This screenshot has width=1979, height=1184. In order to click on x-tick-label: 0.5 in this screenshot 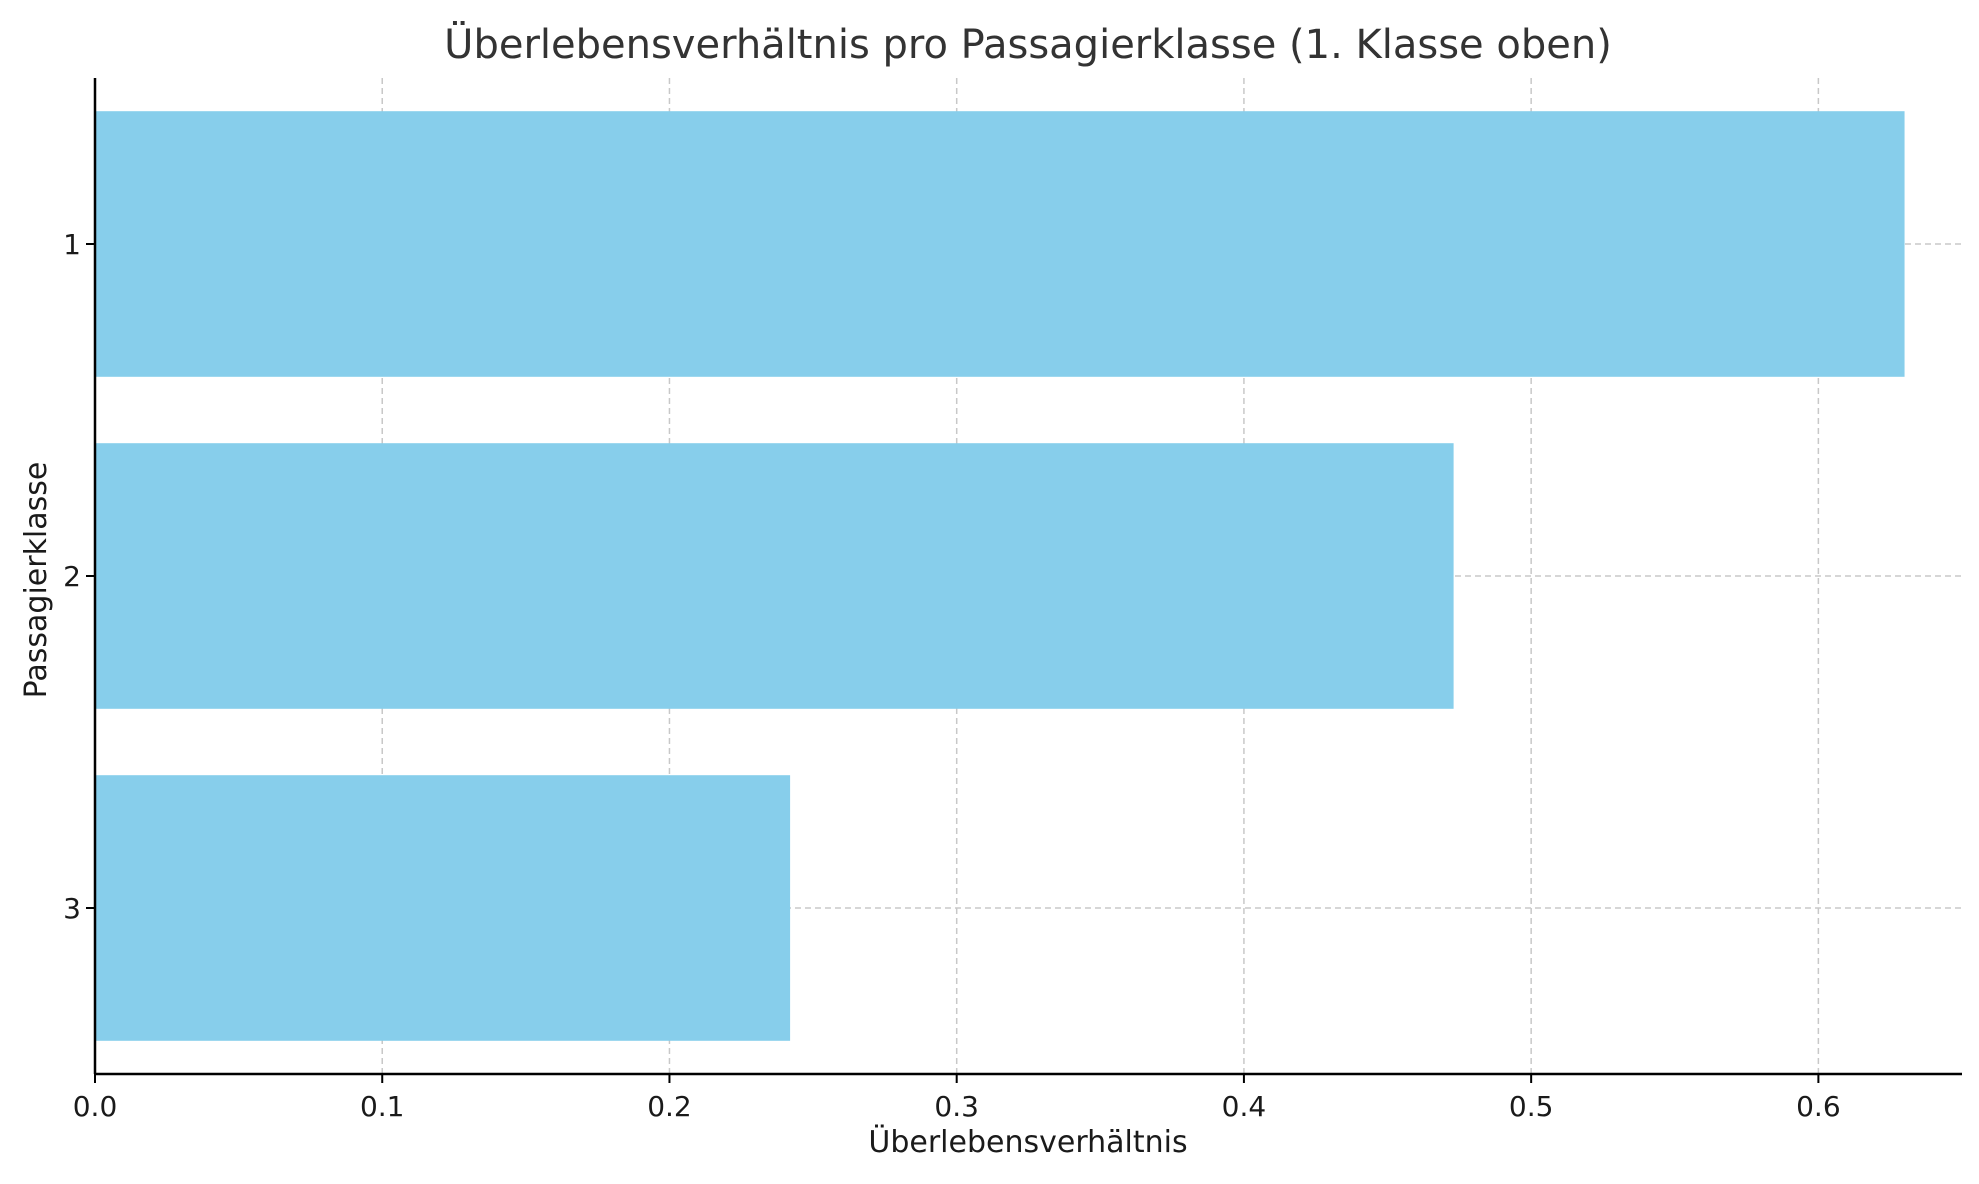, I will do `click(1531, 1106)`.